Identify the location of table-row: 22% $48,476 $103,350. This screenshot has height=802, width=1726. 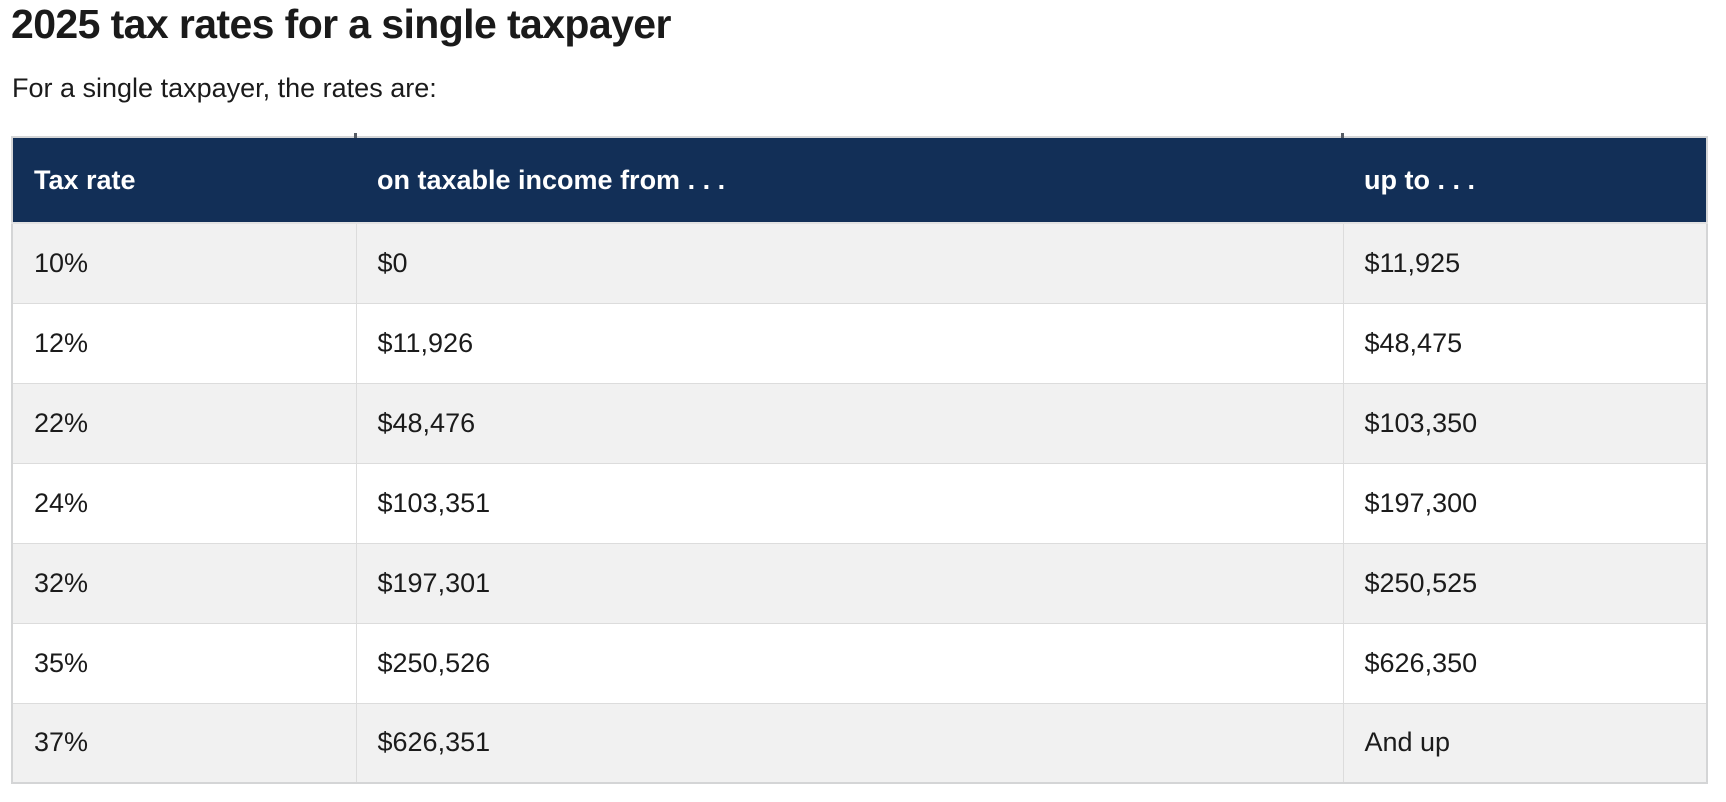
(859, 423).